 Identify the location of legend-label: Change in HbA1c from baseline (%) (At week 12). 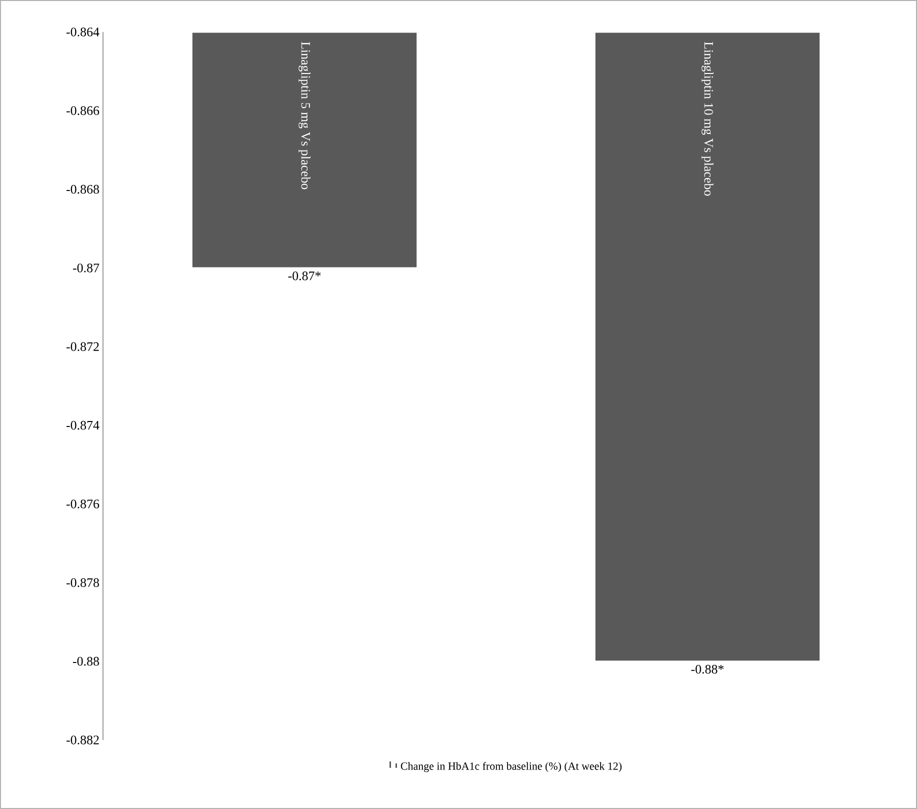
(511, 767).